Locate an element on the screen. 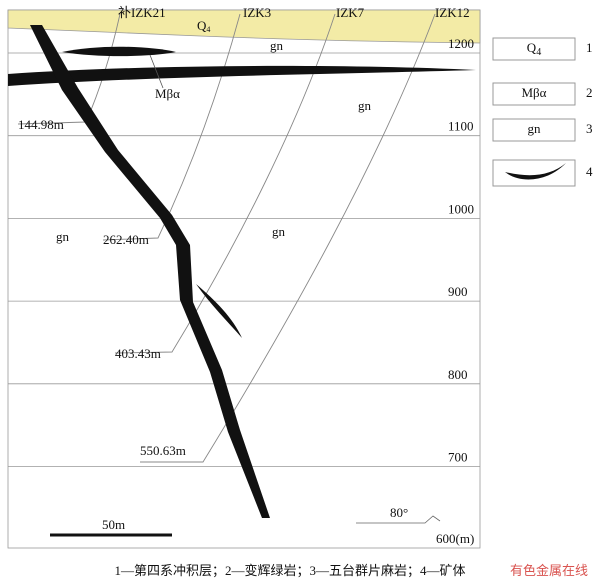  elevation-label: 1200 is located at coordinates (461, 43).